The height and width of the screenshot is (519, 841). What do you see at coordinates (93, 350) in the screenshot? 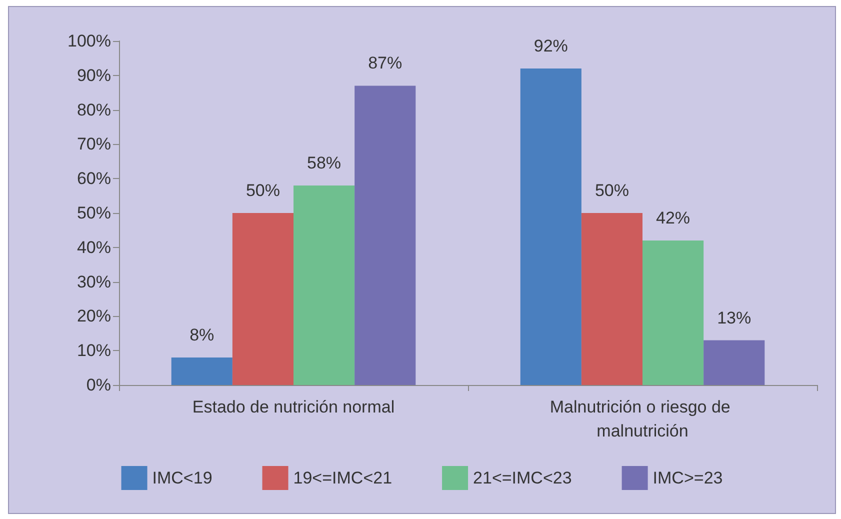
I see `y-tick-label: 10%` at bounding box center [93, 350].